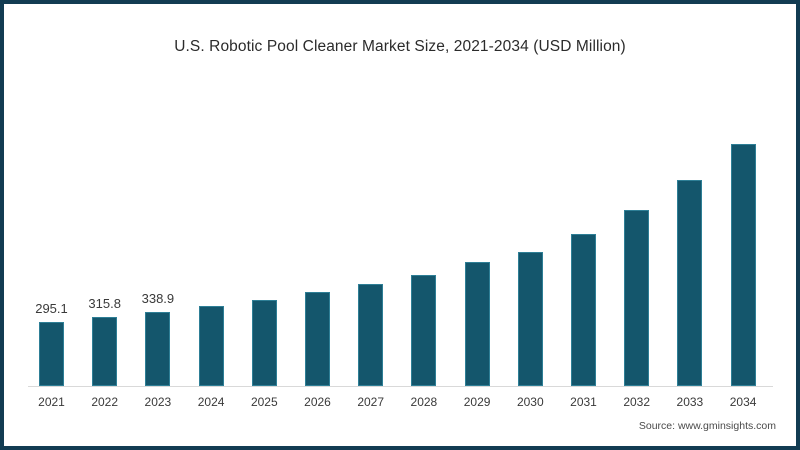  I want to click on bar-2032, so click(637, 297).